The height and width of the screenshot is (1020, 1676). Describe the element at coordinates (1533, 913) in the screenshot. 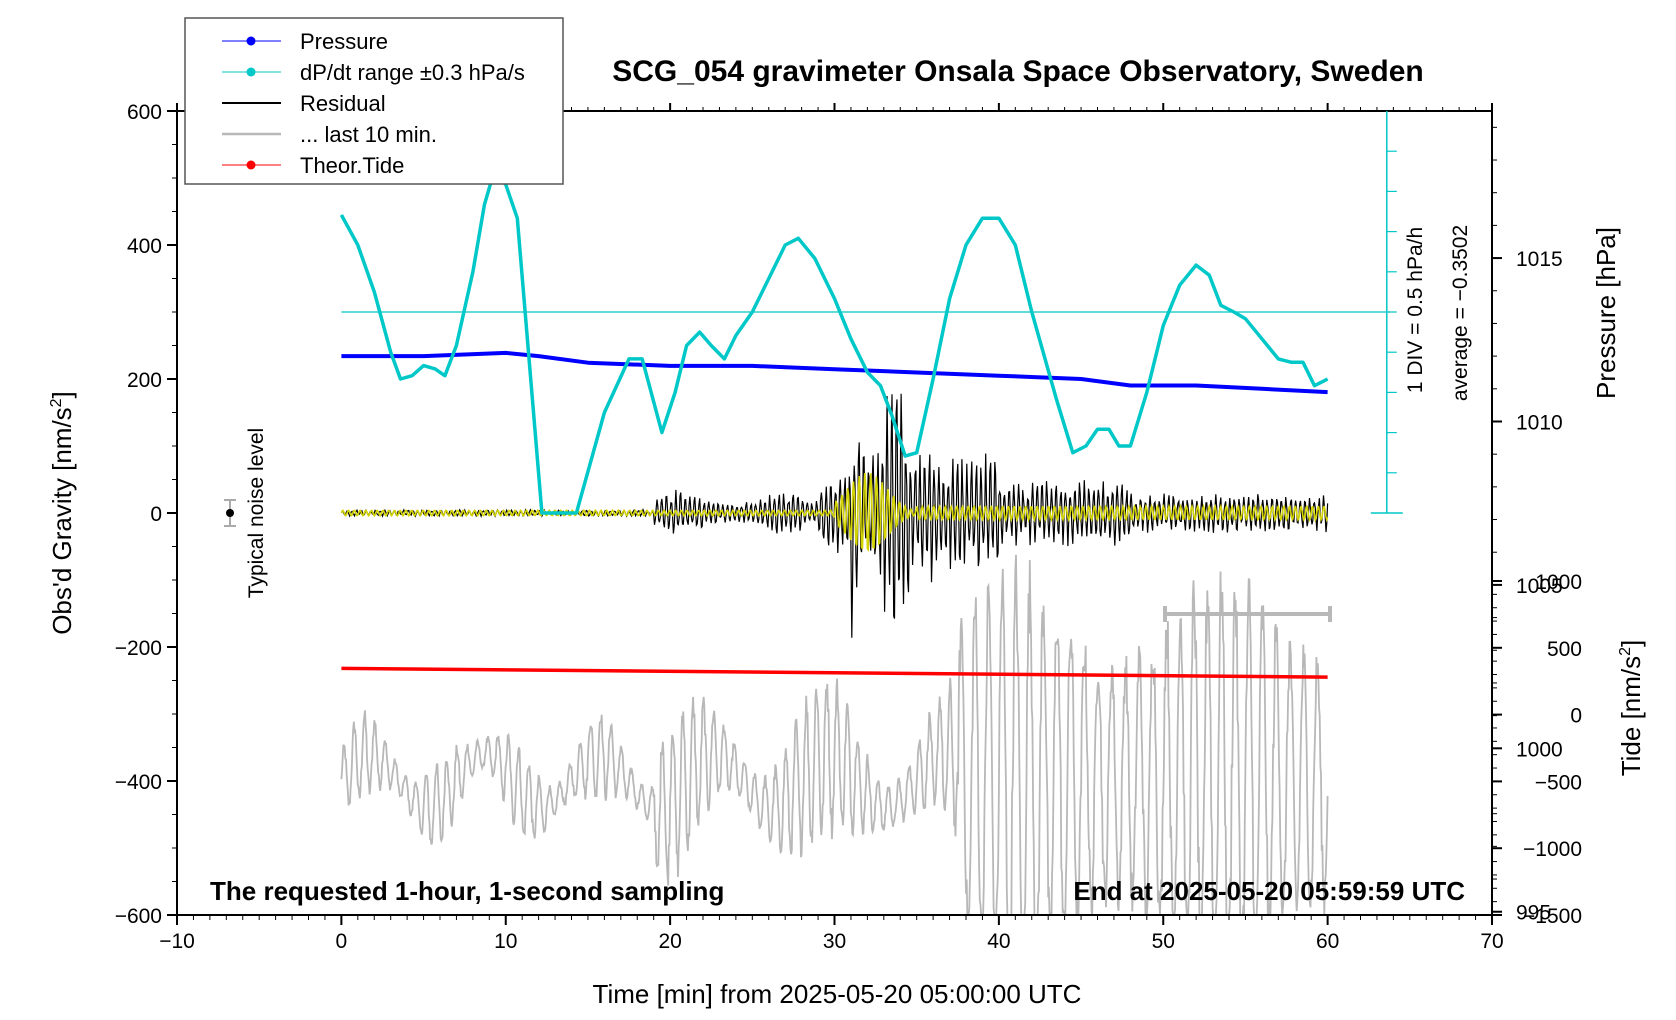

I see `pressure-tick-label: 995` at that location.